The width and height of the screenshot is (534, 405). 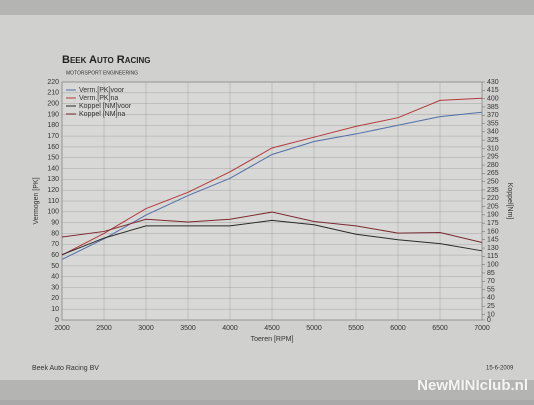 What do you see at coordinates (272, 339) in the screenshot?
I see `x-axis-label: Toeren [RPM]` at bounding box center [272, 339].